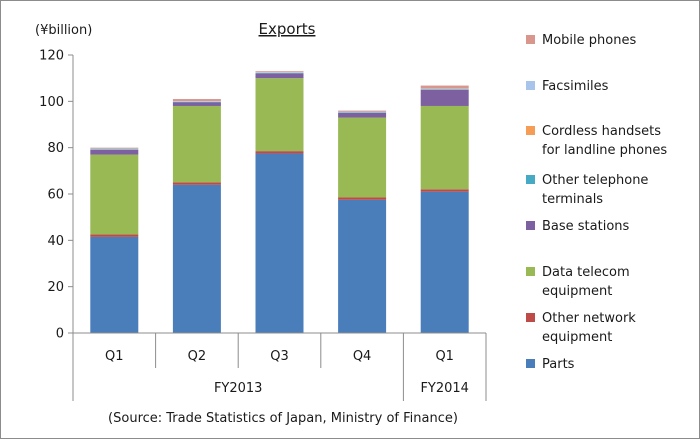 The width and height of the screenshot is (700, 443). Describe the element at coordinates (287, 29) in the screenshot. I see `chart-title: Exports` at that location.